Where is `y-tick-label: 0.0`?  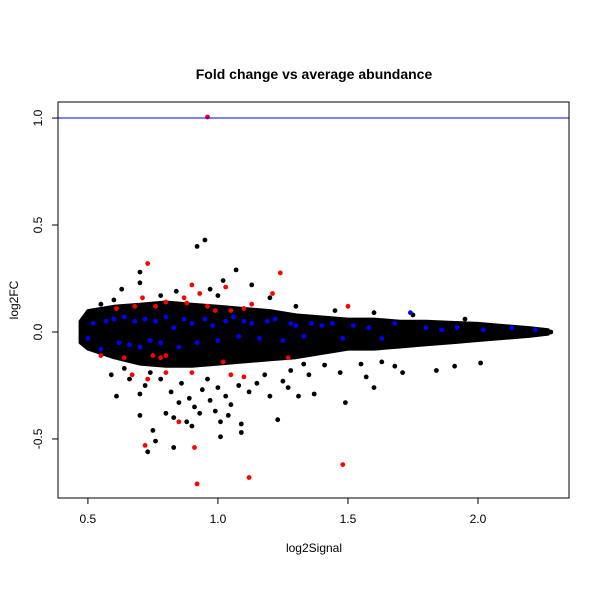 y-tick-label: 0.0 is located at coordinates (38, 331).